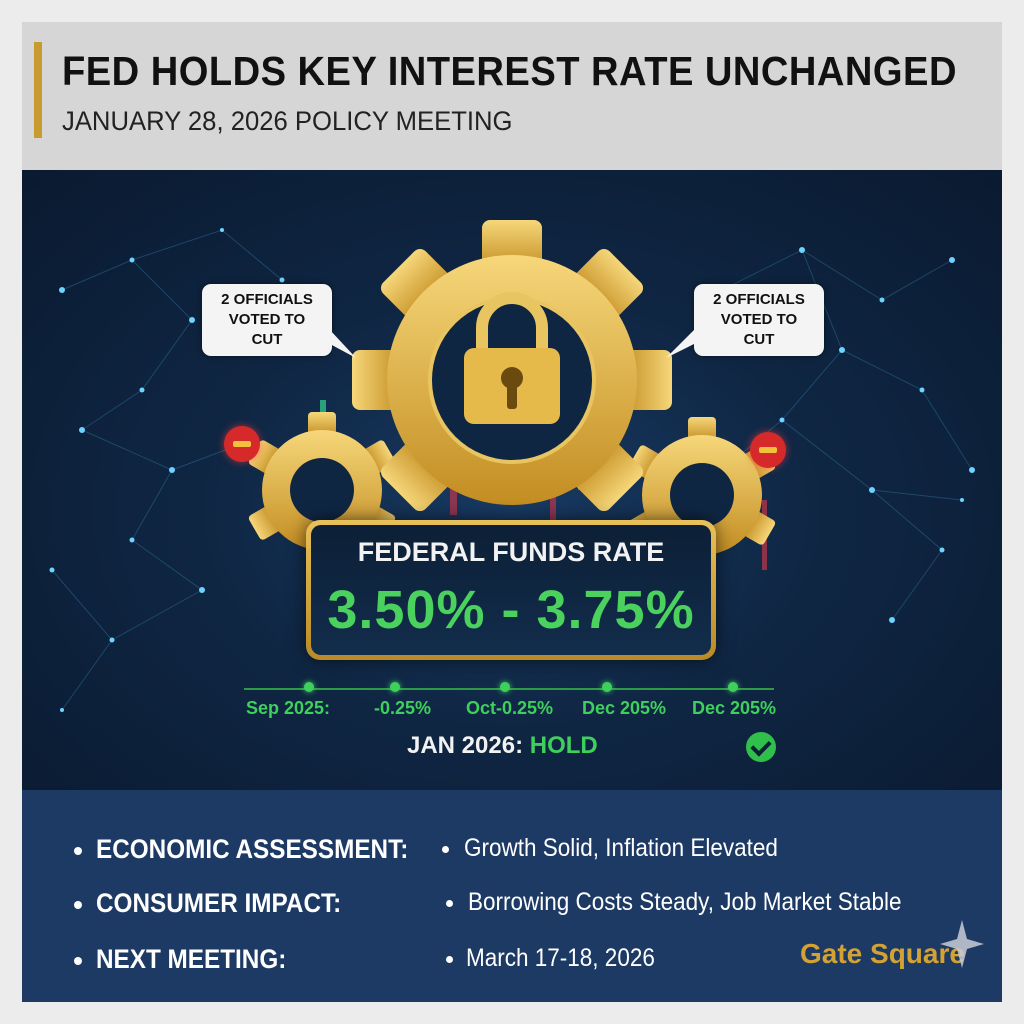  Describe the element at coordinates (288, 708) in the screenshot. I see `timeline-item: Sep 2025:` at that location.